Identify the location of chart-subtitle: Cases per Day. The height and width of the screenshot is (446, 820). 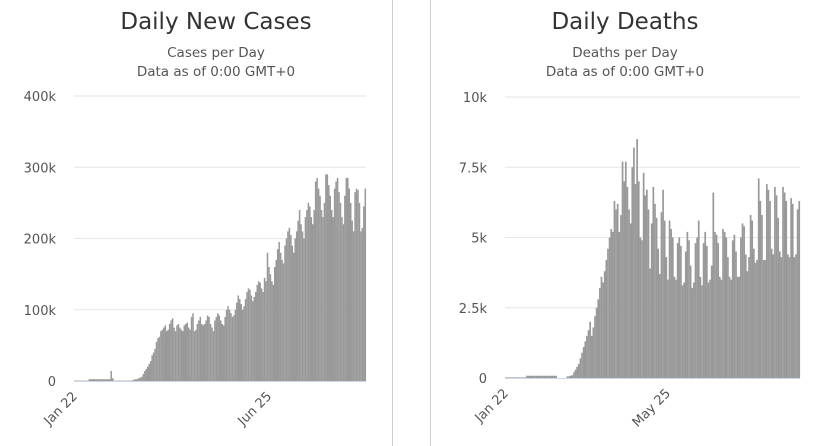
(216, 53).